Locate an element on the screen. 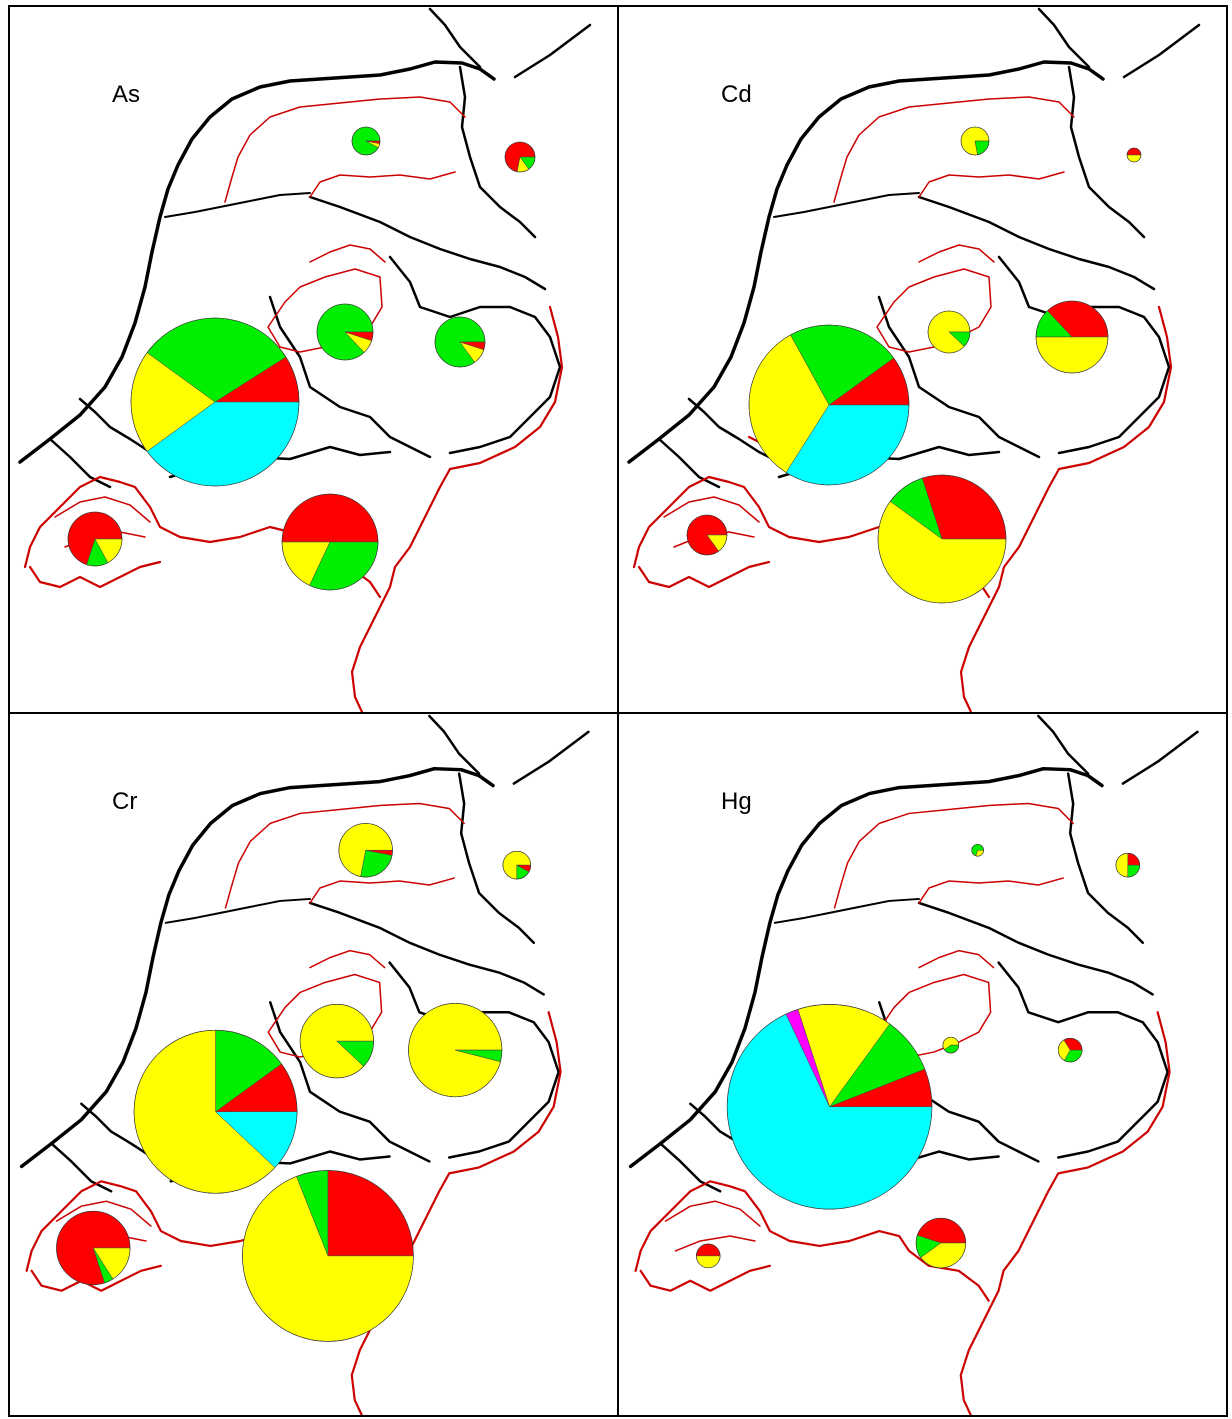 The height and width of the screenshot is (1419, 1232). national-border is located at coordinates (293, 508).